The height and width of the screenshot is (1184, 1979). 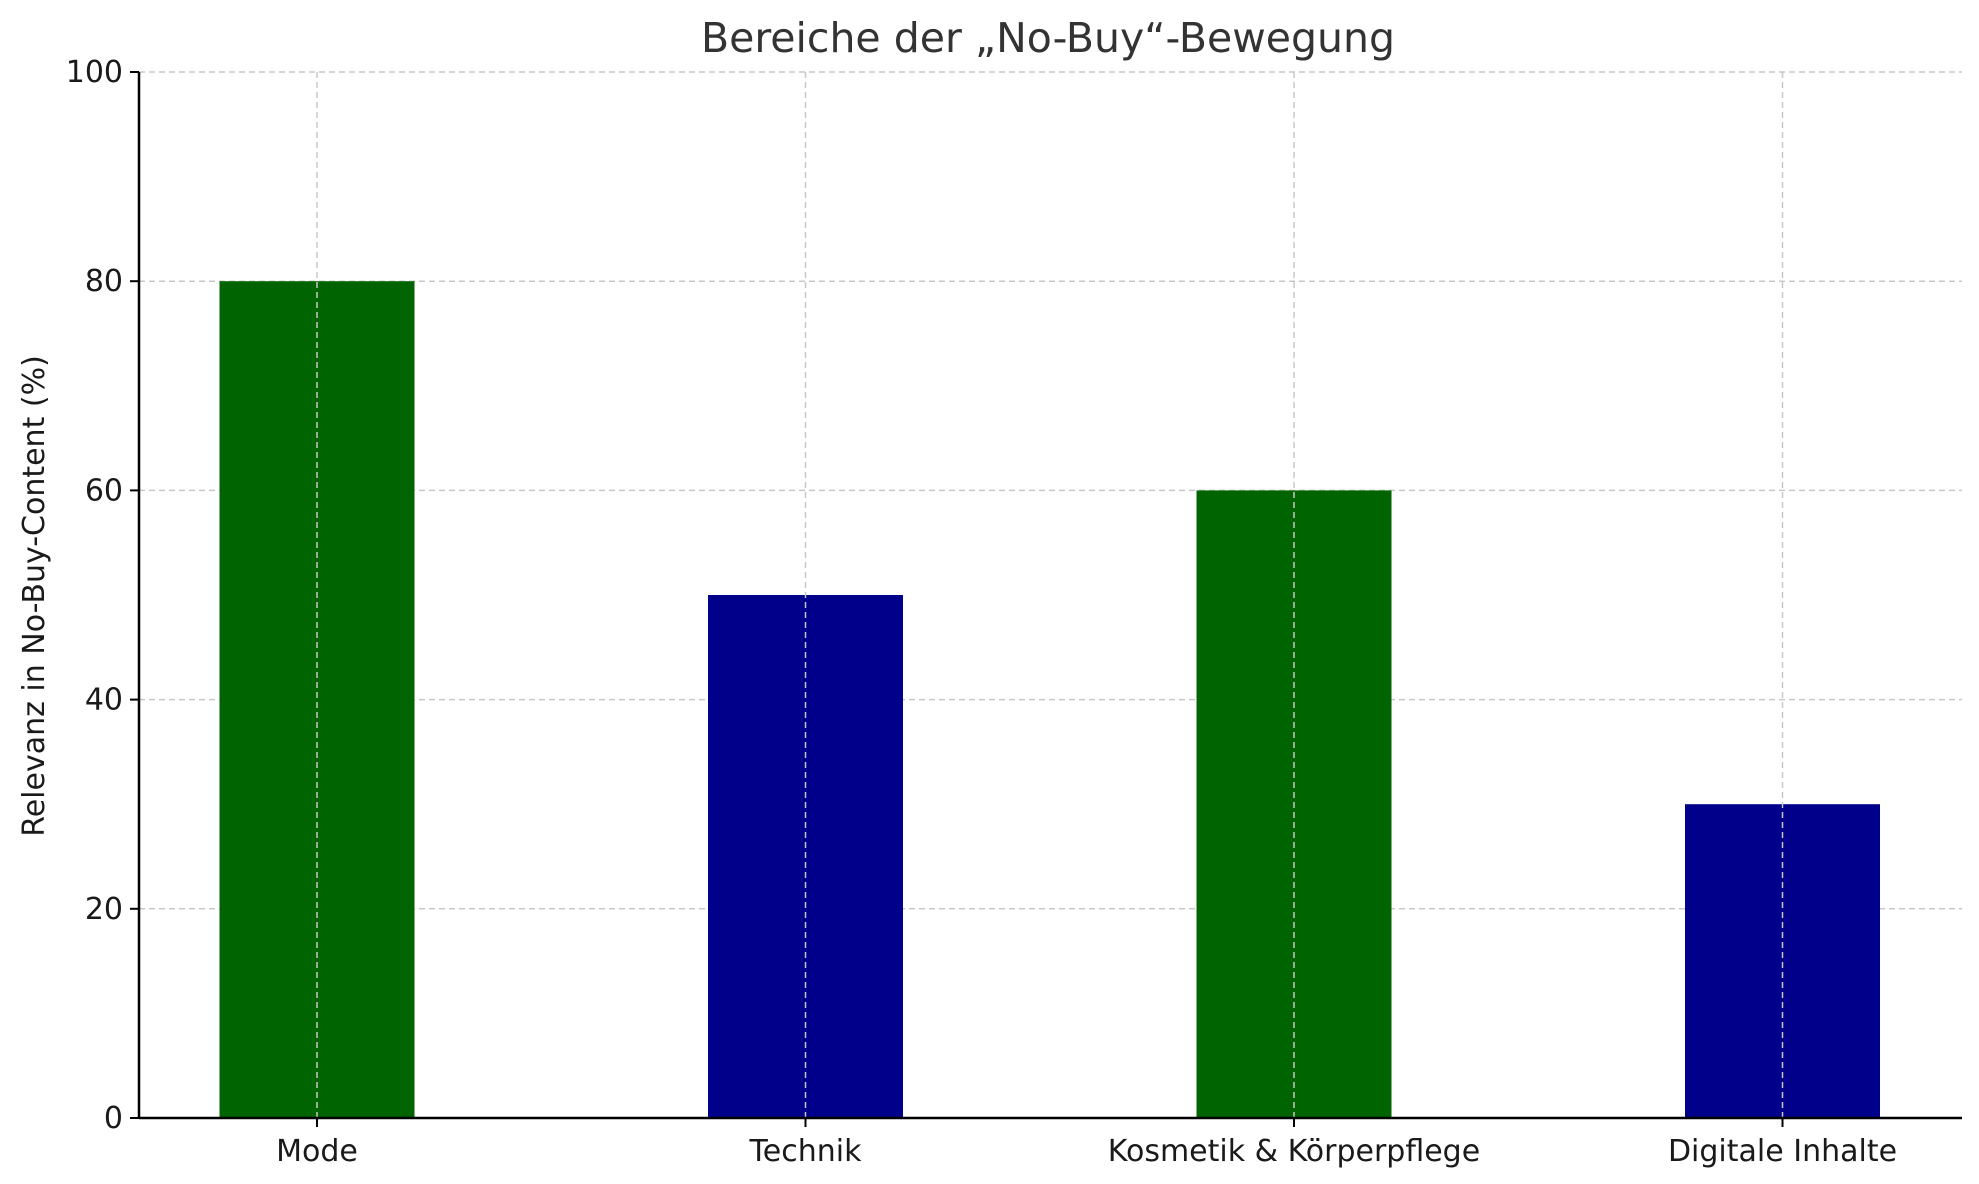 I want to click on y-tick-label: 80, so click(x=104, y=281).